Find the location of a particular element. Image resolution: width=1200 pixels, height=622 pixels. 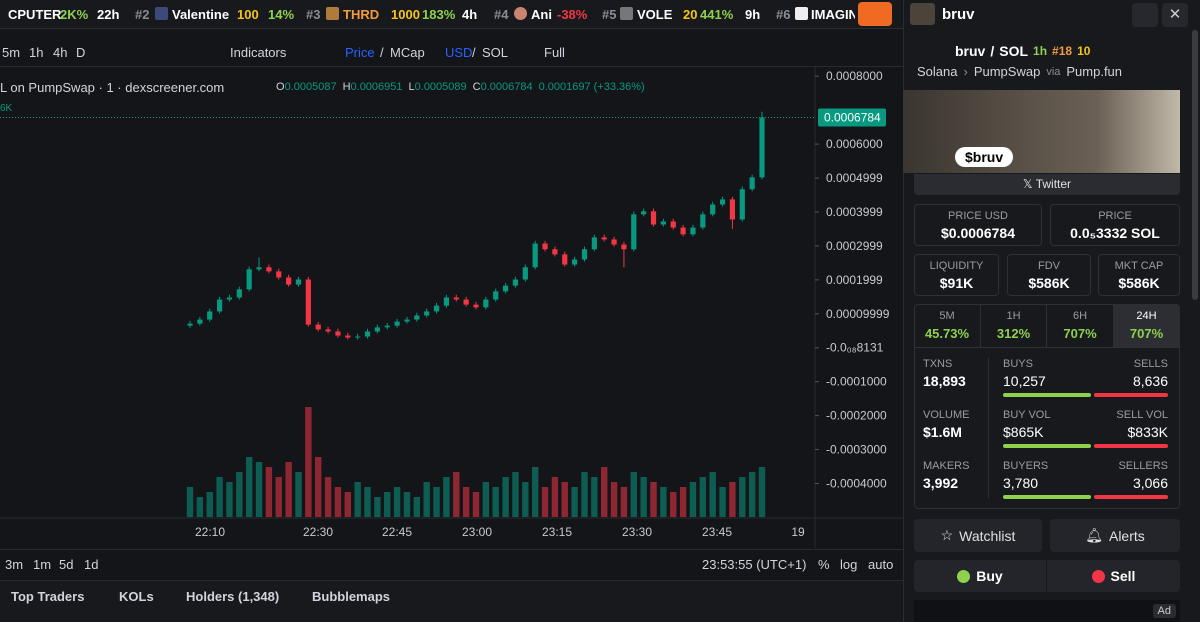

pair-rank: #18 is located at coordinates (1062, 51).